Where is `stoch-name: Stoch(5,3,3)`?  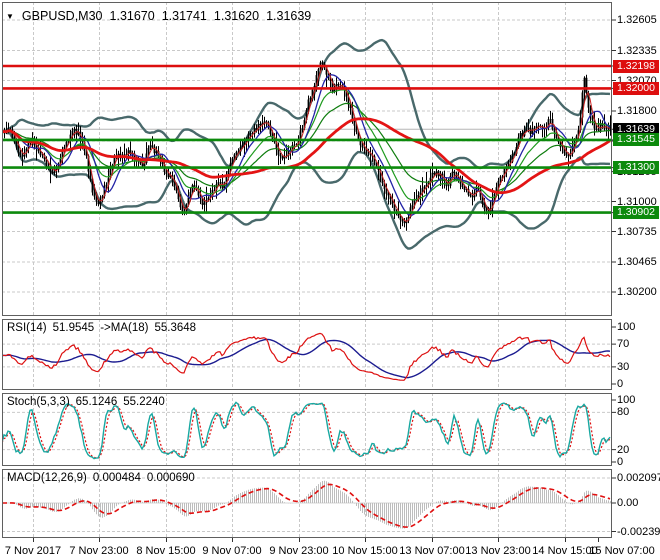 stoch-name: Stoch(5,3,3) is located at coordinates (38, 402).